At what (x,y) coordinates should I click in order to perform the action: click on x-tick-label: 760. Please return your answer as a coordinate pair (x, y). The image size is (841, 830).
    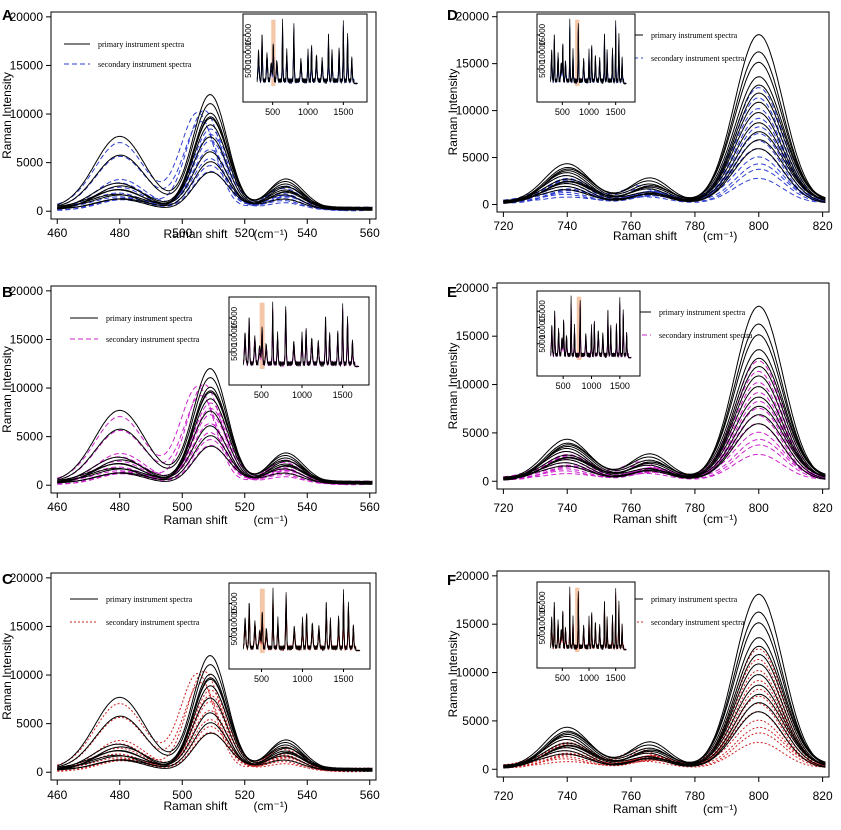
    Looking at the image, I should click on (631, 796).